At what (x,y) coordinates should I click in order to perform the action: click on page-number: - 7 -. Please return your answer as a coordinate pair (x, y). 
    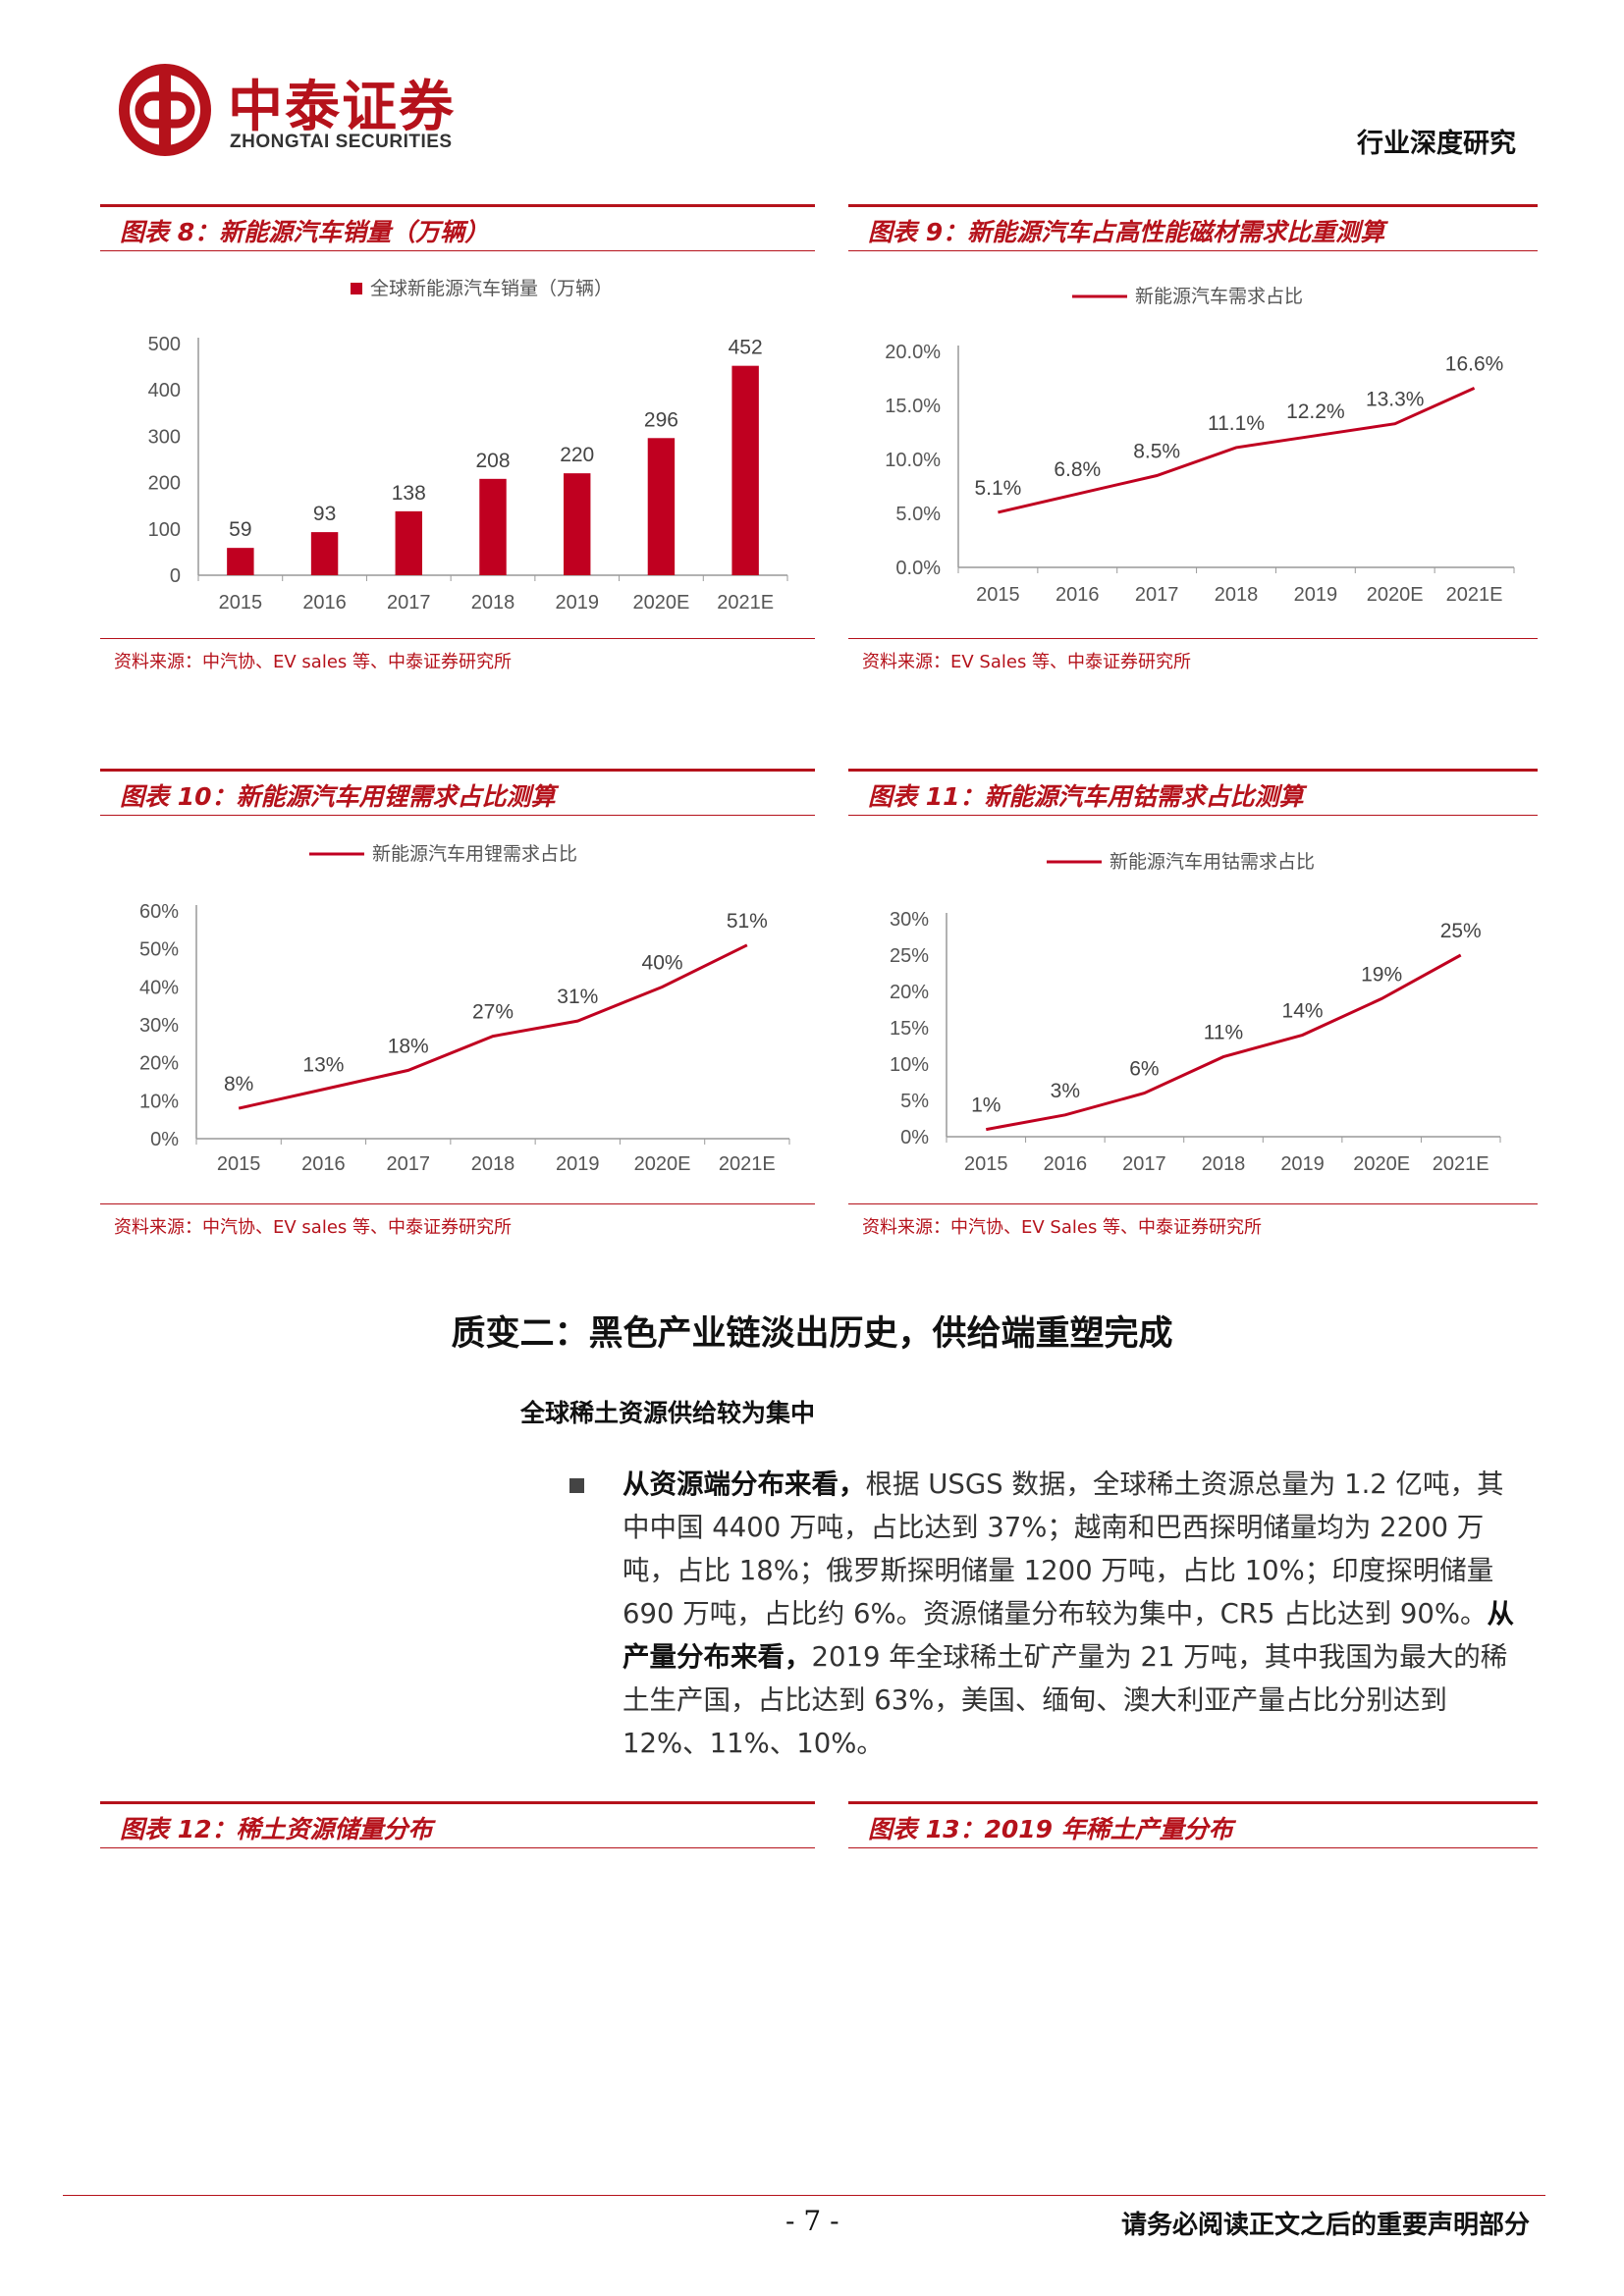
    Looking at the image, I should click on (812, 2221).